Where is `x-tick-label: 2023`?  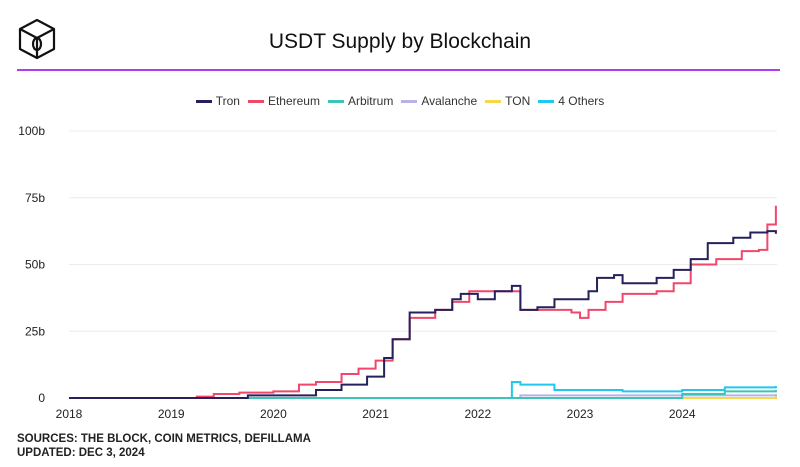 x-tick-label: 2023 is located at coordinates (580, 414).